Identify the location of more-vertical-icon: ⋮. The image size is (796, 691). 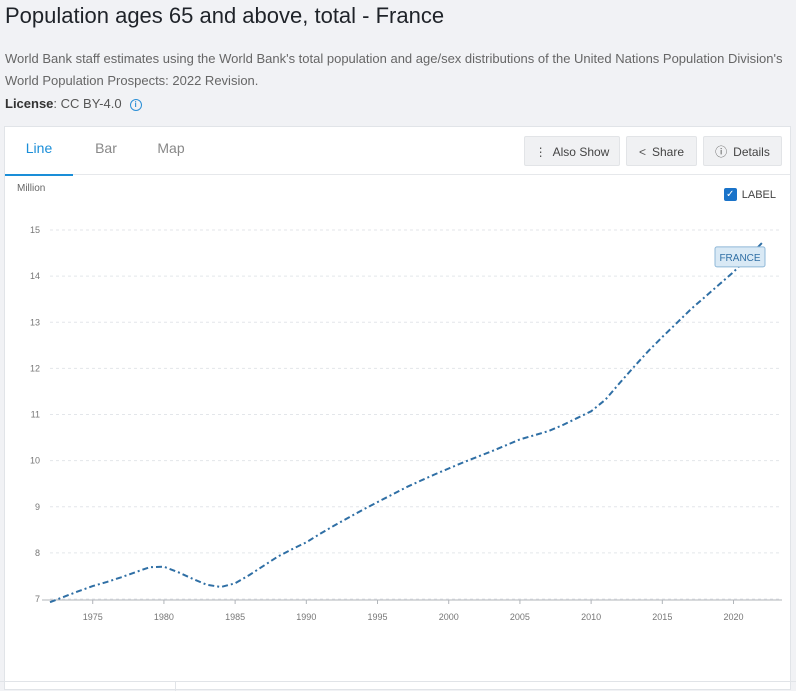
(540, 152).